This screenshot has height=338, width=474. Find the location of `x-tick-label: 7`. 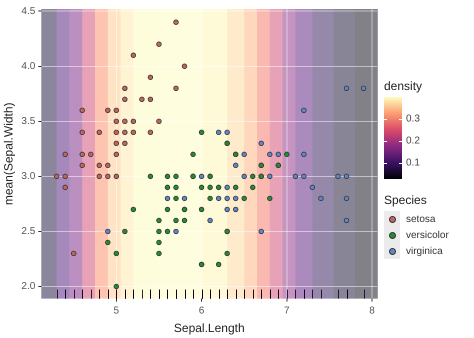

x-tick-label: 7 is located at coordinates (287, 310).